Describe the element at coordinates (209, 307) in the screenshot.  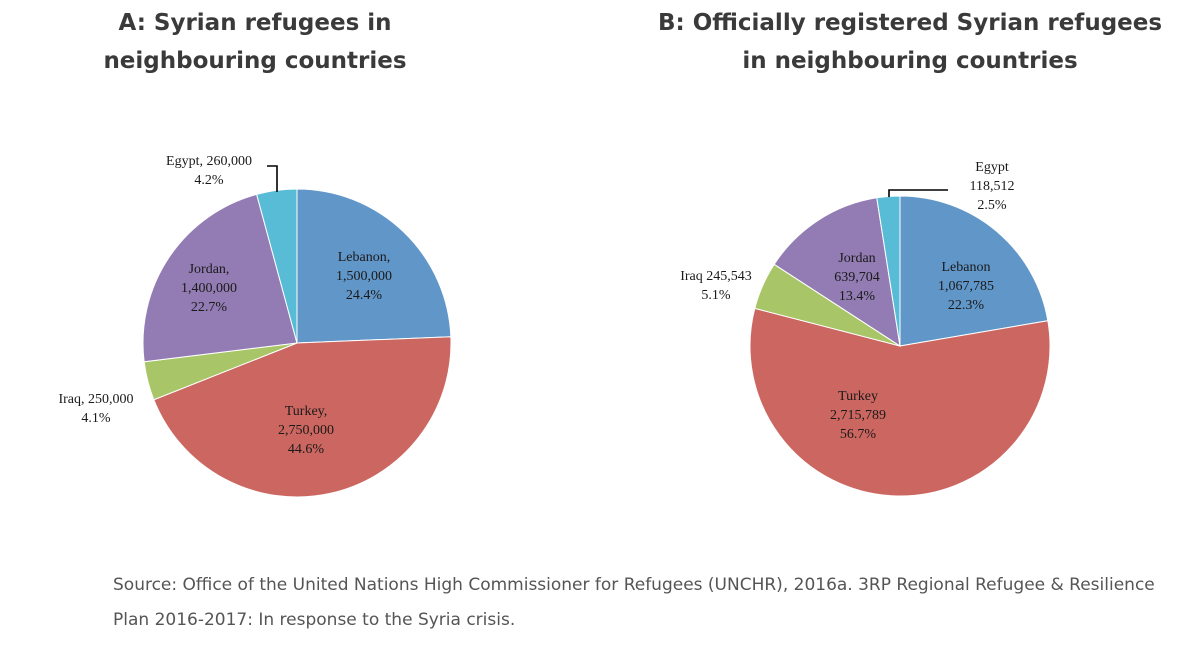
I see `pie-a-label-jordan-line-3: 22.7%` at that location.